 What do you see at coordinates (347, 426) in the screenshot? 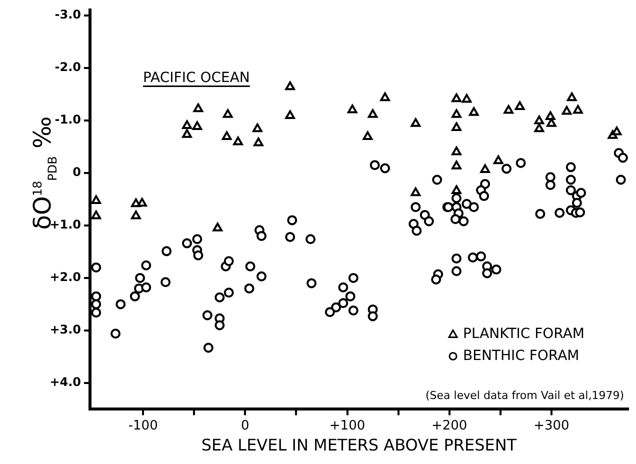
I see `x-tick-label: +100` at bounding box center [347, 426].